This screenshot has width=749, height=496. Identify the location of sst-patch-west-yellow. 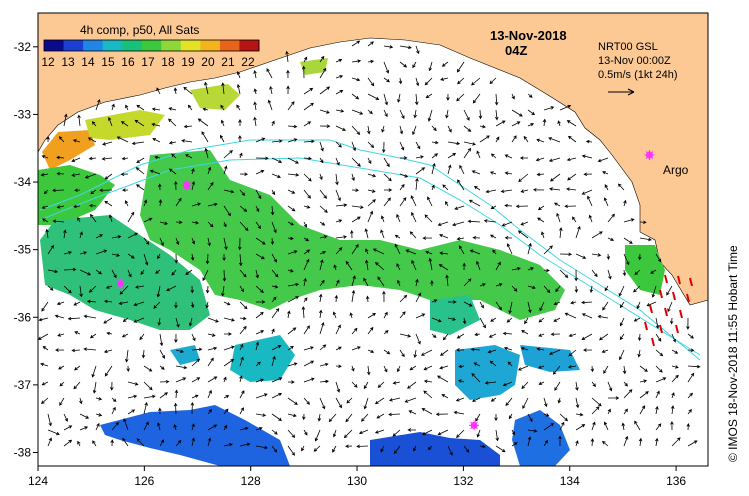
(125, 125).